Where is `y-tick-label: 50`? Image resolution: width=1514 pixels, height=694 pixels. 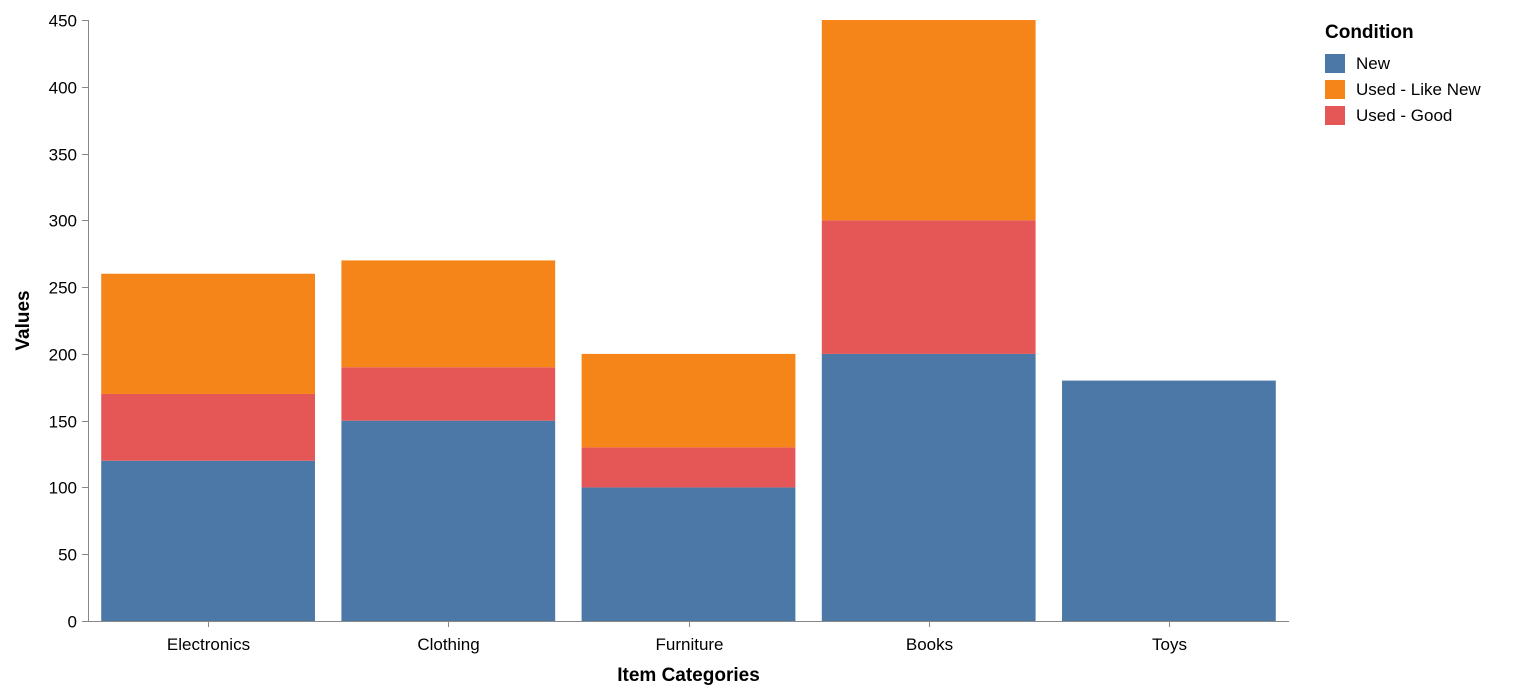 y-tick-label: 50 is located at coordinates (67, 555).